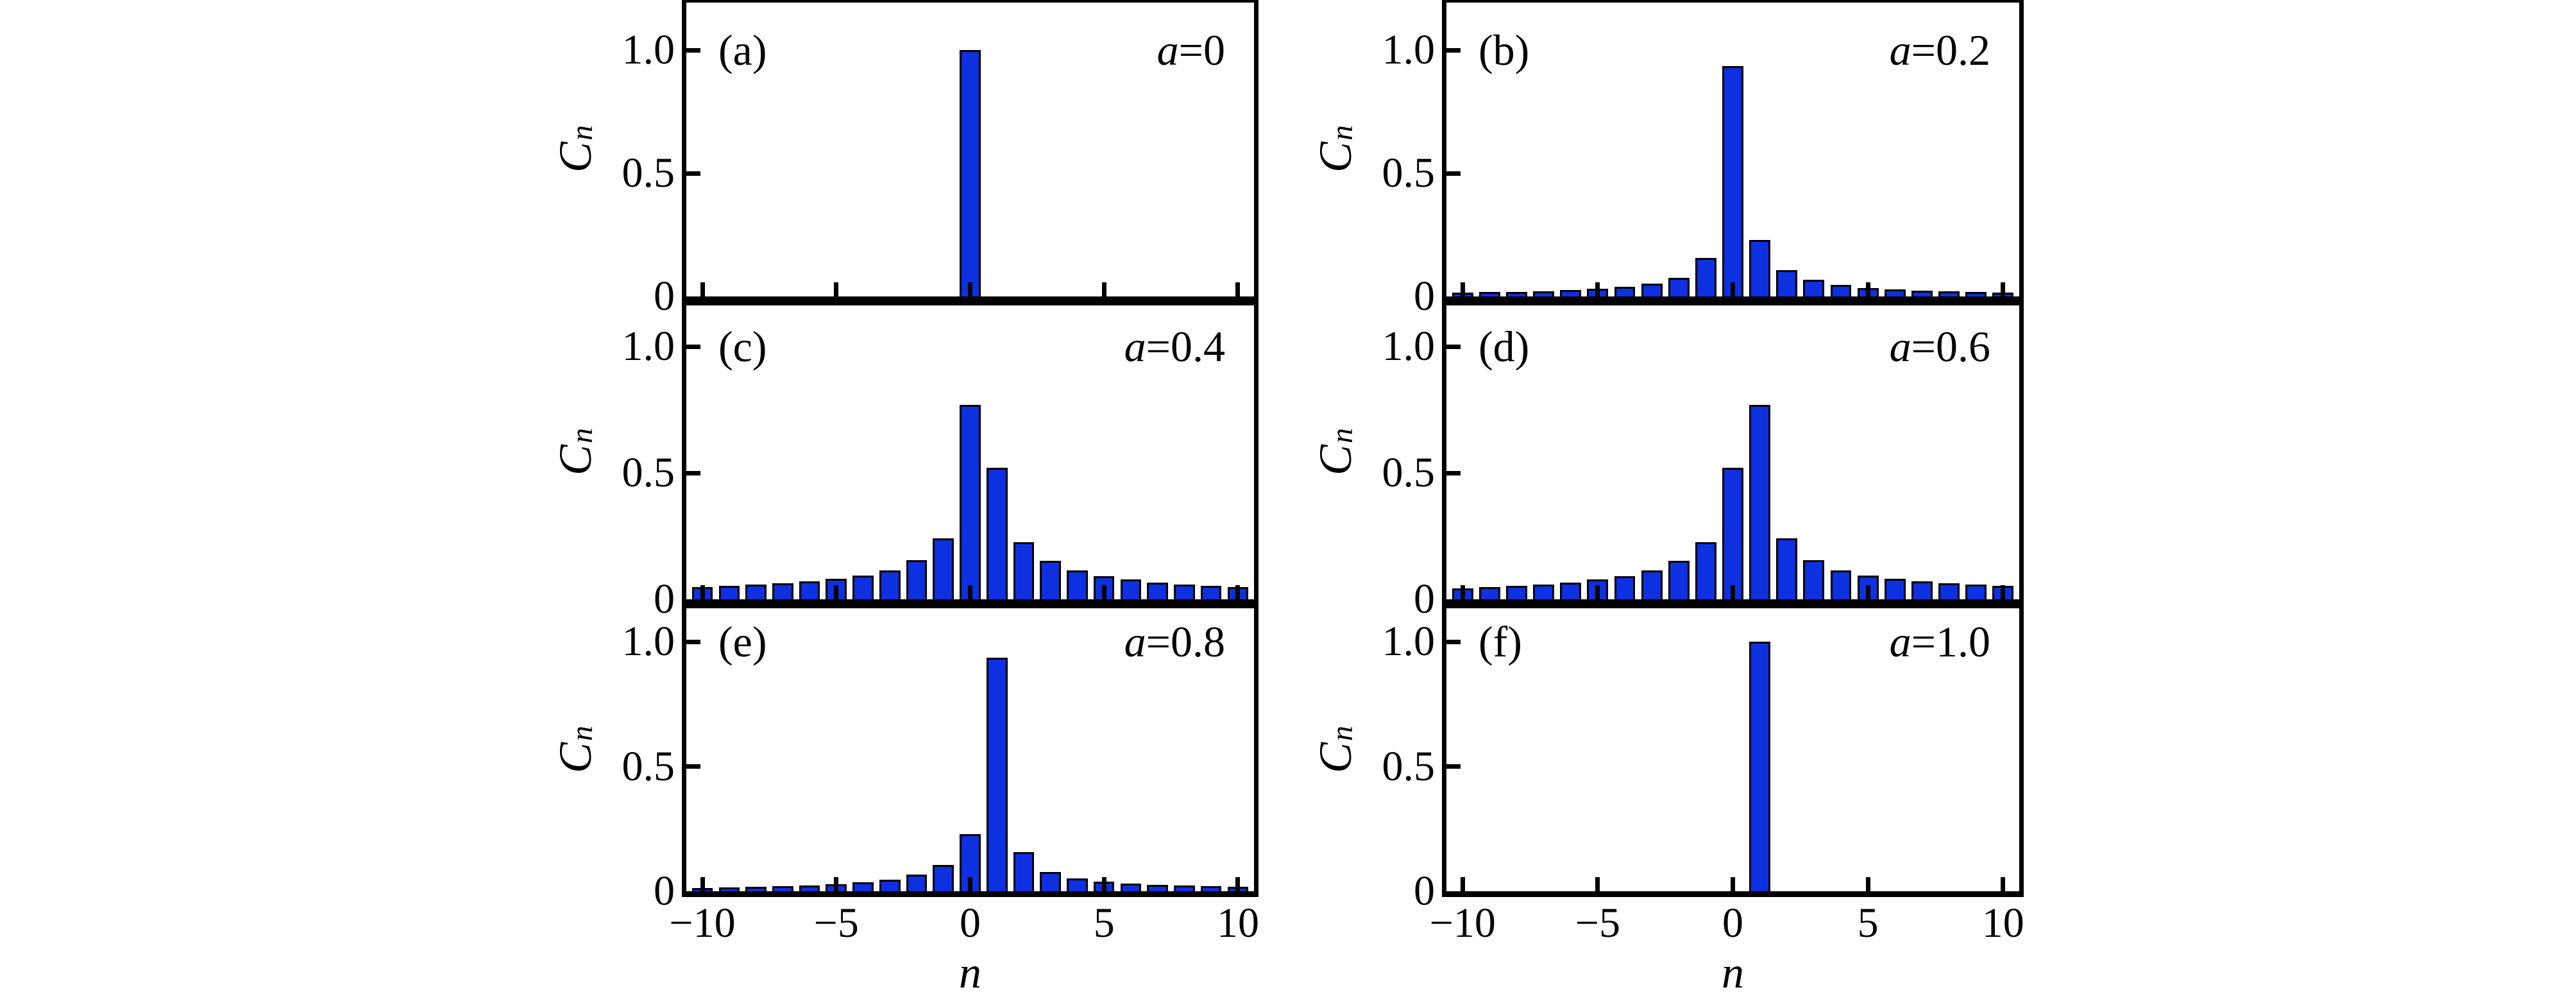 Image resolution: width=2576 pixels, height=992 pixels. Describe the element at coordinates (1211, 592) in the screenshot. I see `bar-n9` at that location.